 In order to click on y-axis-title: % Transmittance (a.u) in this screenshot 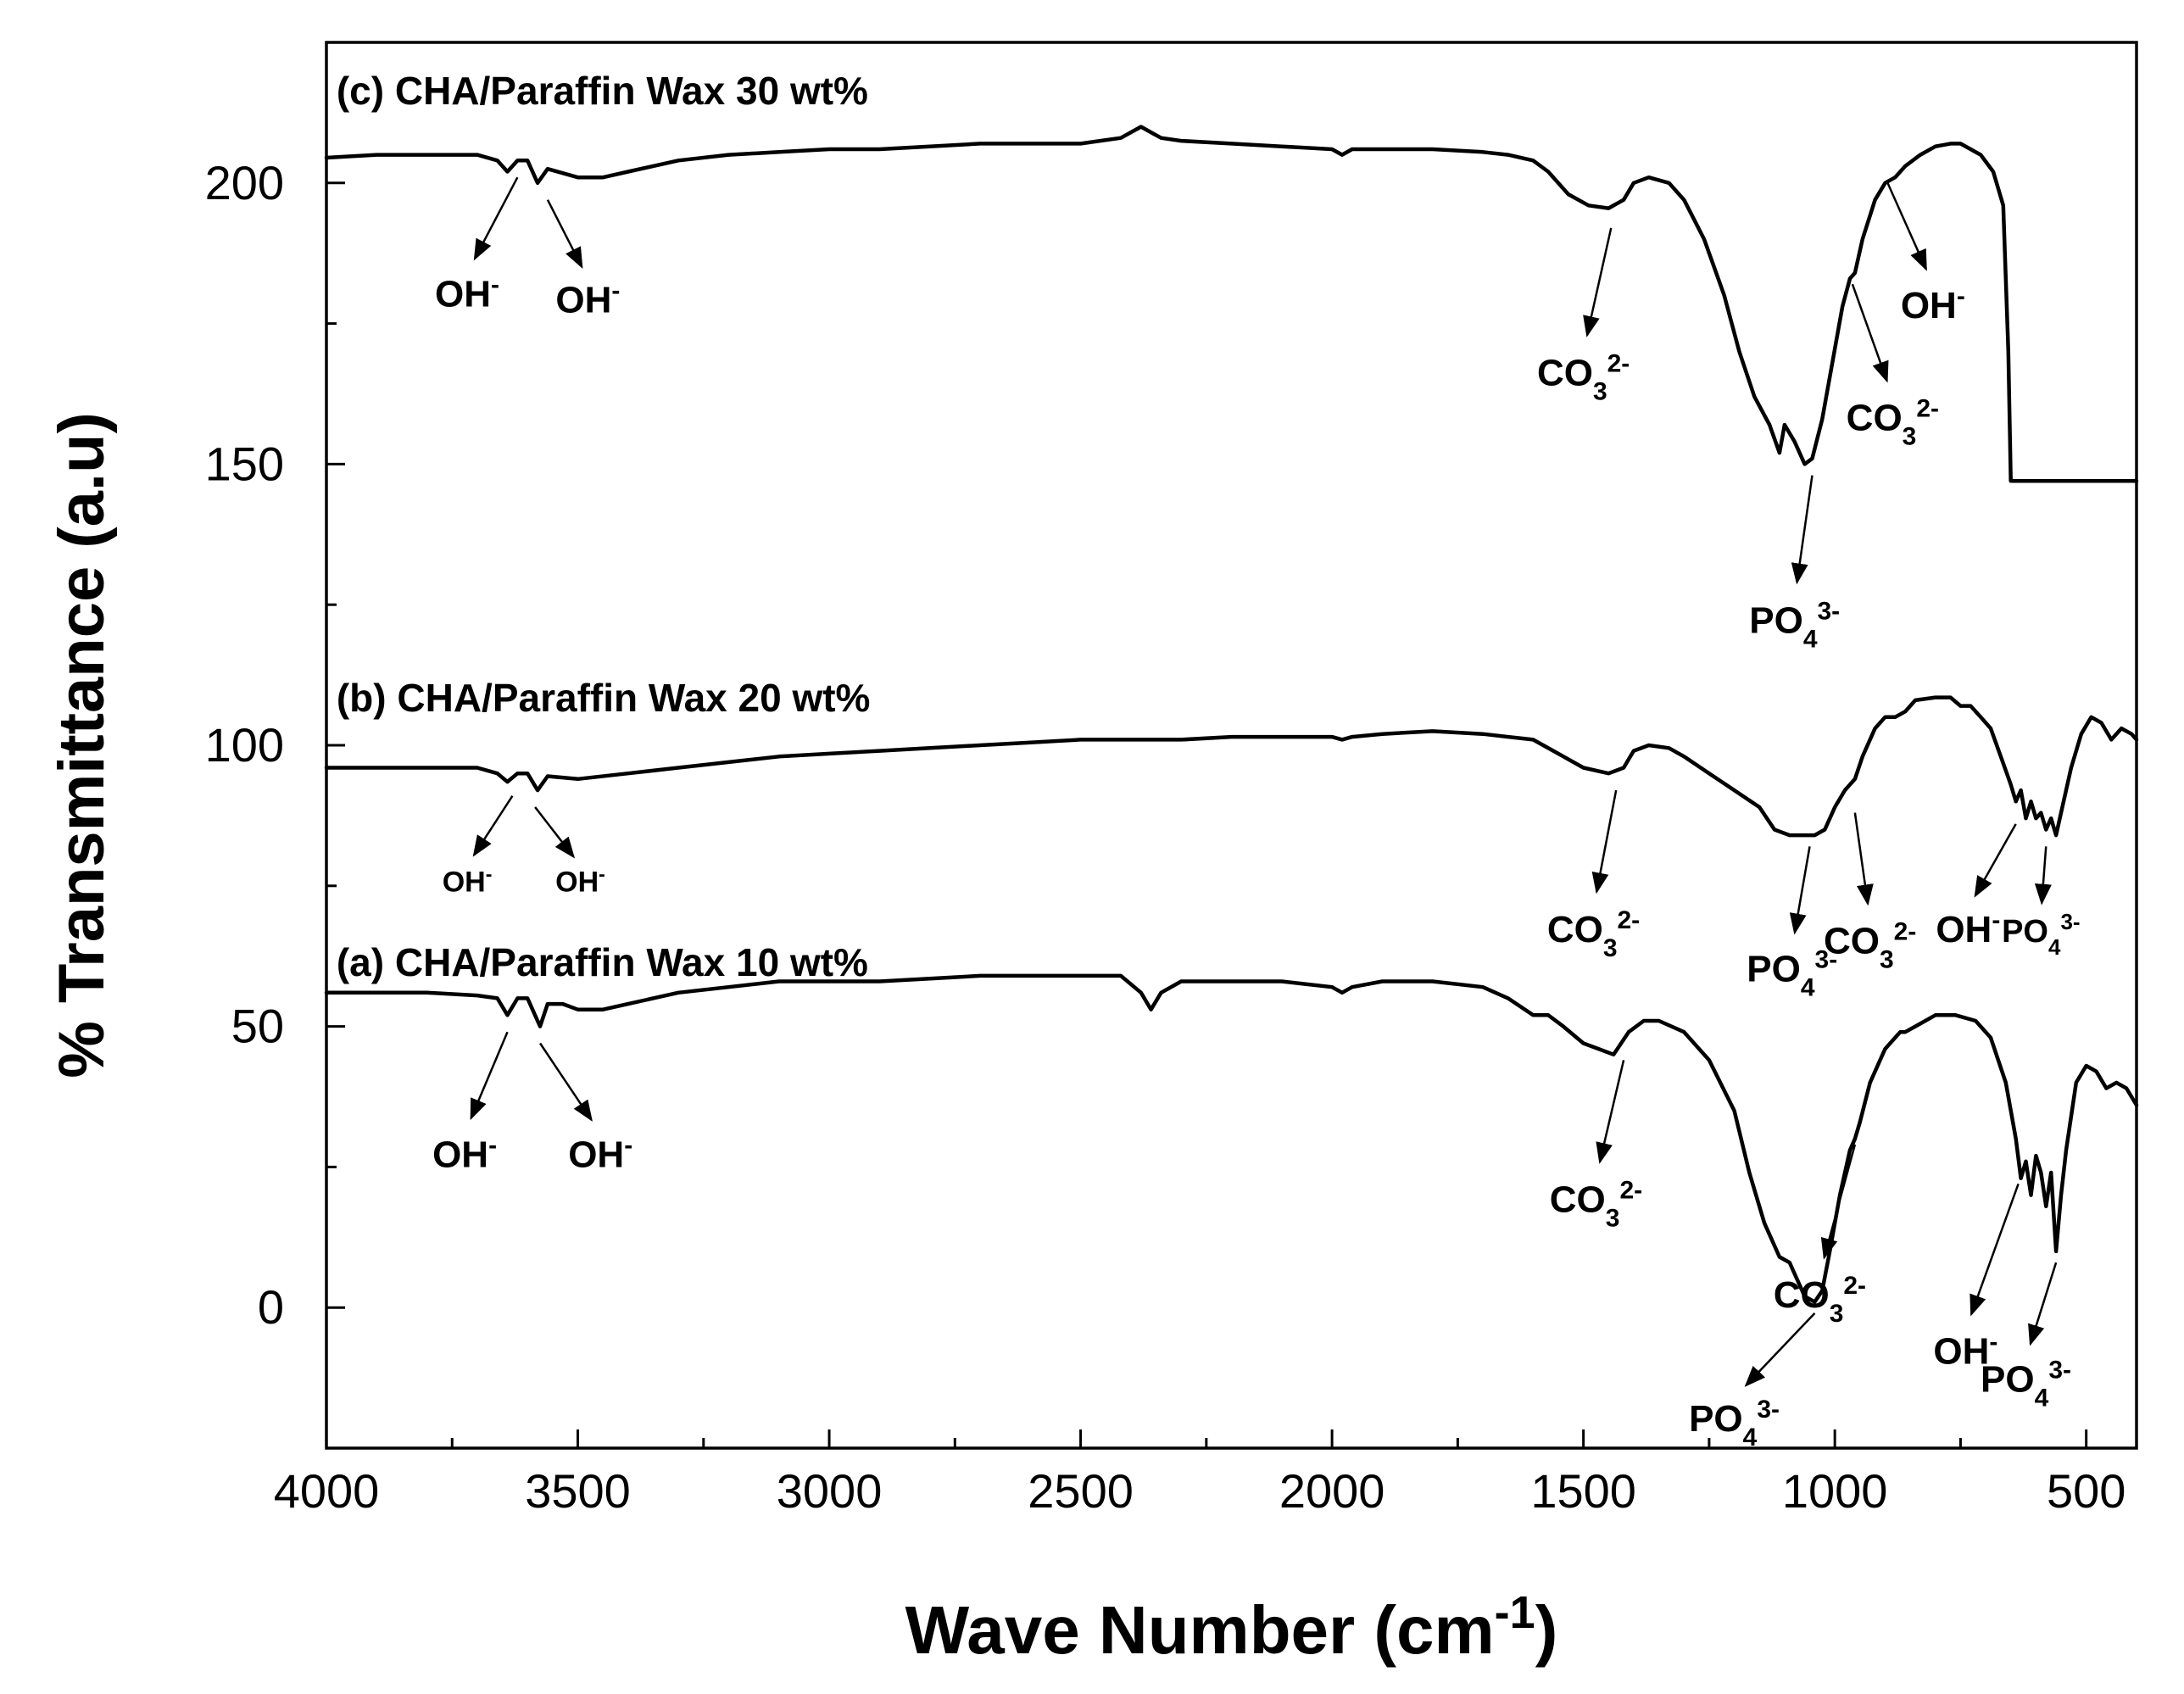, I will do `click(82, 745)`.